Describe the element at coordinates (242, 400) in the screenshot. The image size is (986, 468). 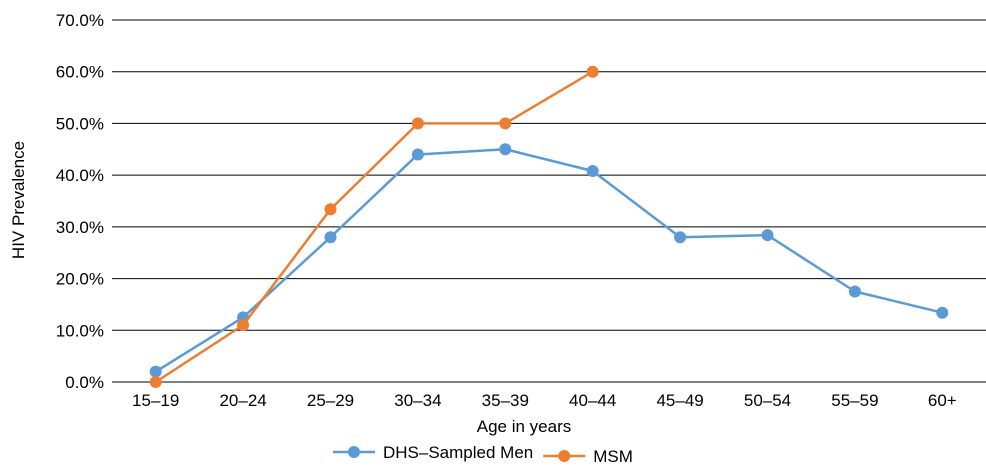
I see `x-tick-label: 20–24` at that location.